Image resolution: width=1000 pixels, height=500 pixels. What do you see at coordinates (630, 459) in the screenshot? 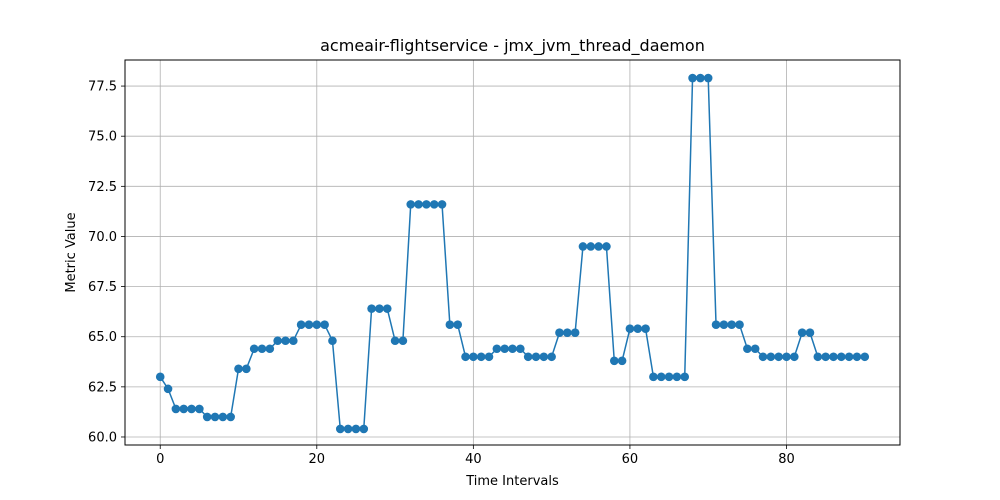
I see `x-tick-label: 60` at bounding box center [630, 459].